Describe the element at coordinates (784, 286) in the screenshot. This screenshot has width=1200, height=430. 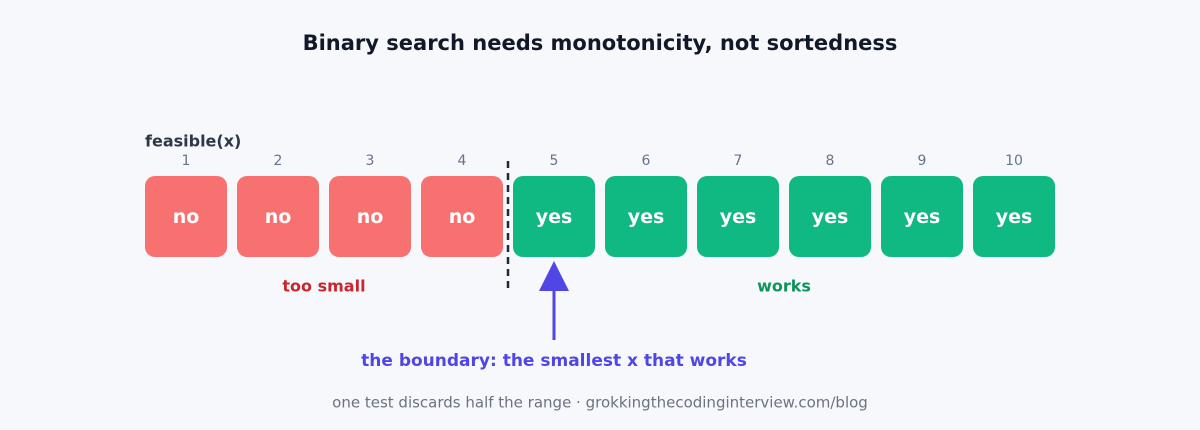
I see `group-label: works` at that location.